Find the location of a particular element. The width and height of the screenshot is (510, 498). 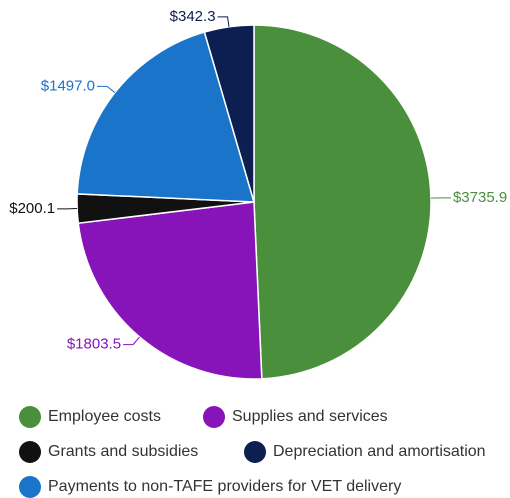

legend-label: Employee costs is located at coordinates (104, 416).